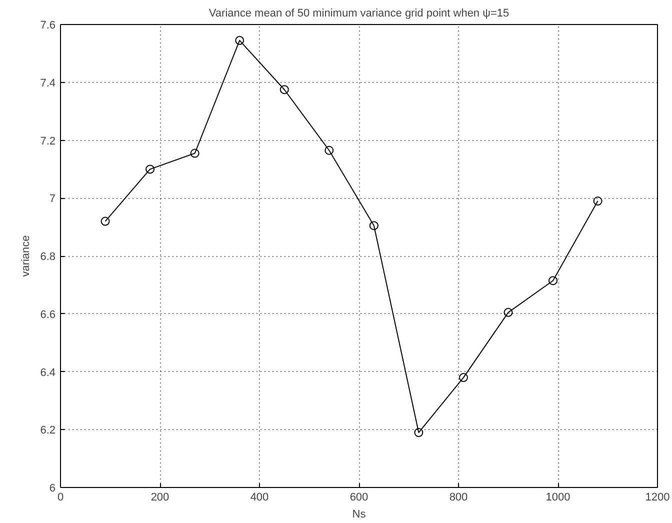 Image resolution: width=672 pixels, height=523 pixels. What do you see at coordinates (48, 372) in the screenshot?
I see `y-tick-label: 6.4` at bounding box center [48, 372].